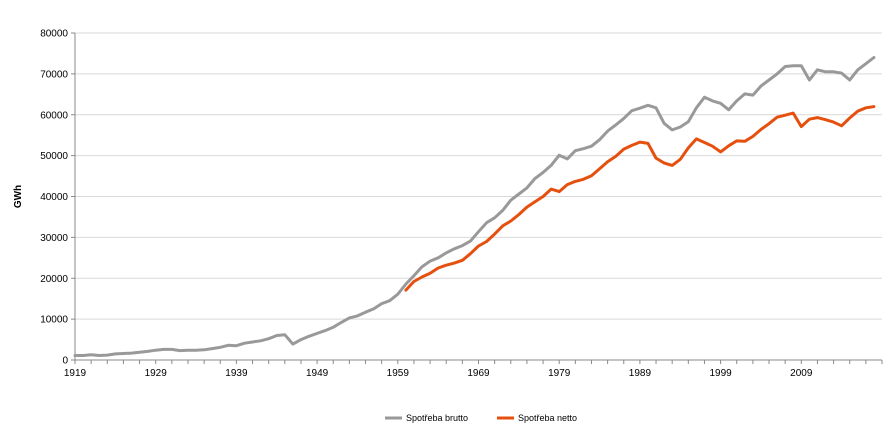  I want to click on legend-label-0: Spotřeba brutto, so click(437, 418).